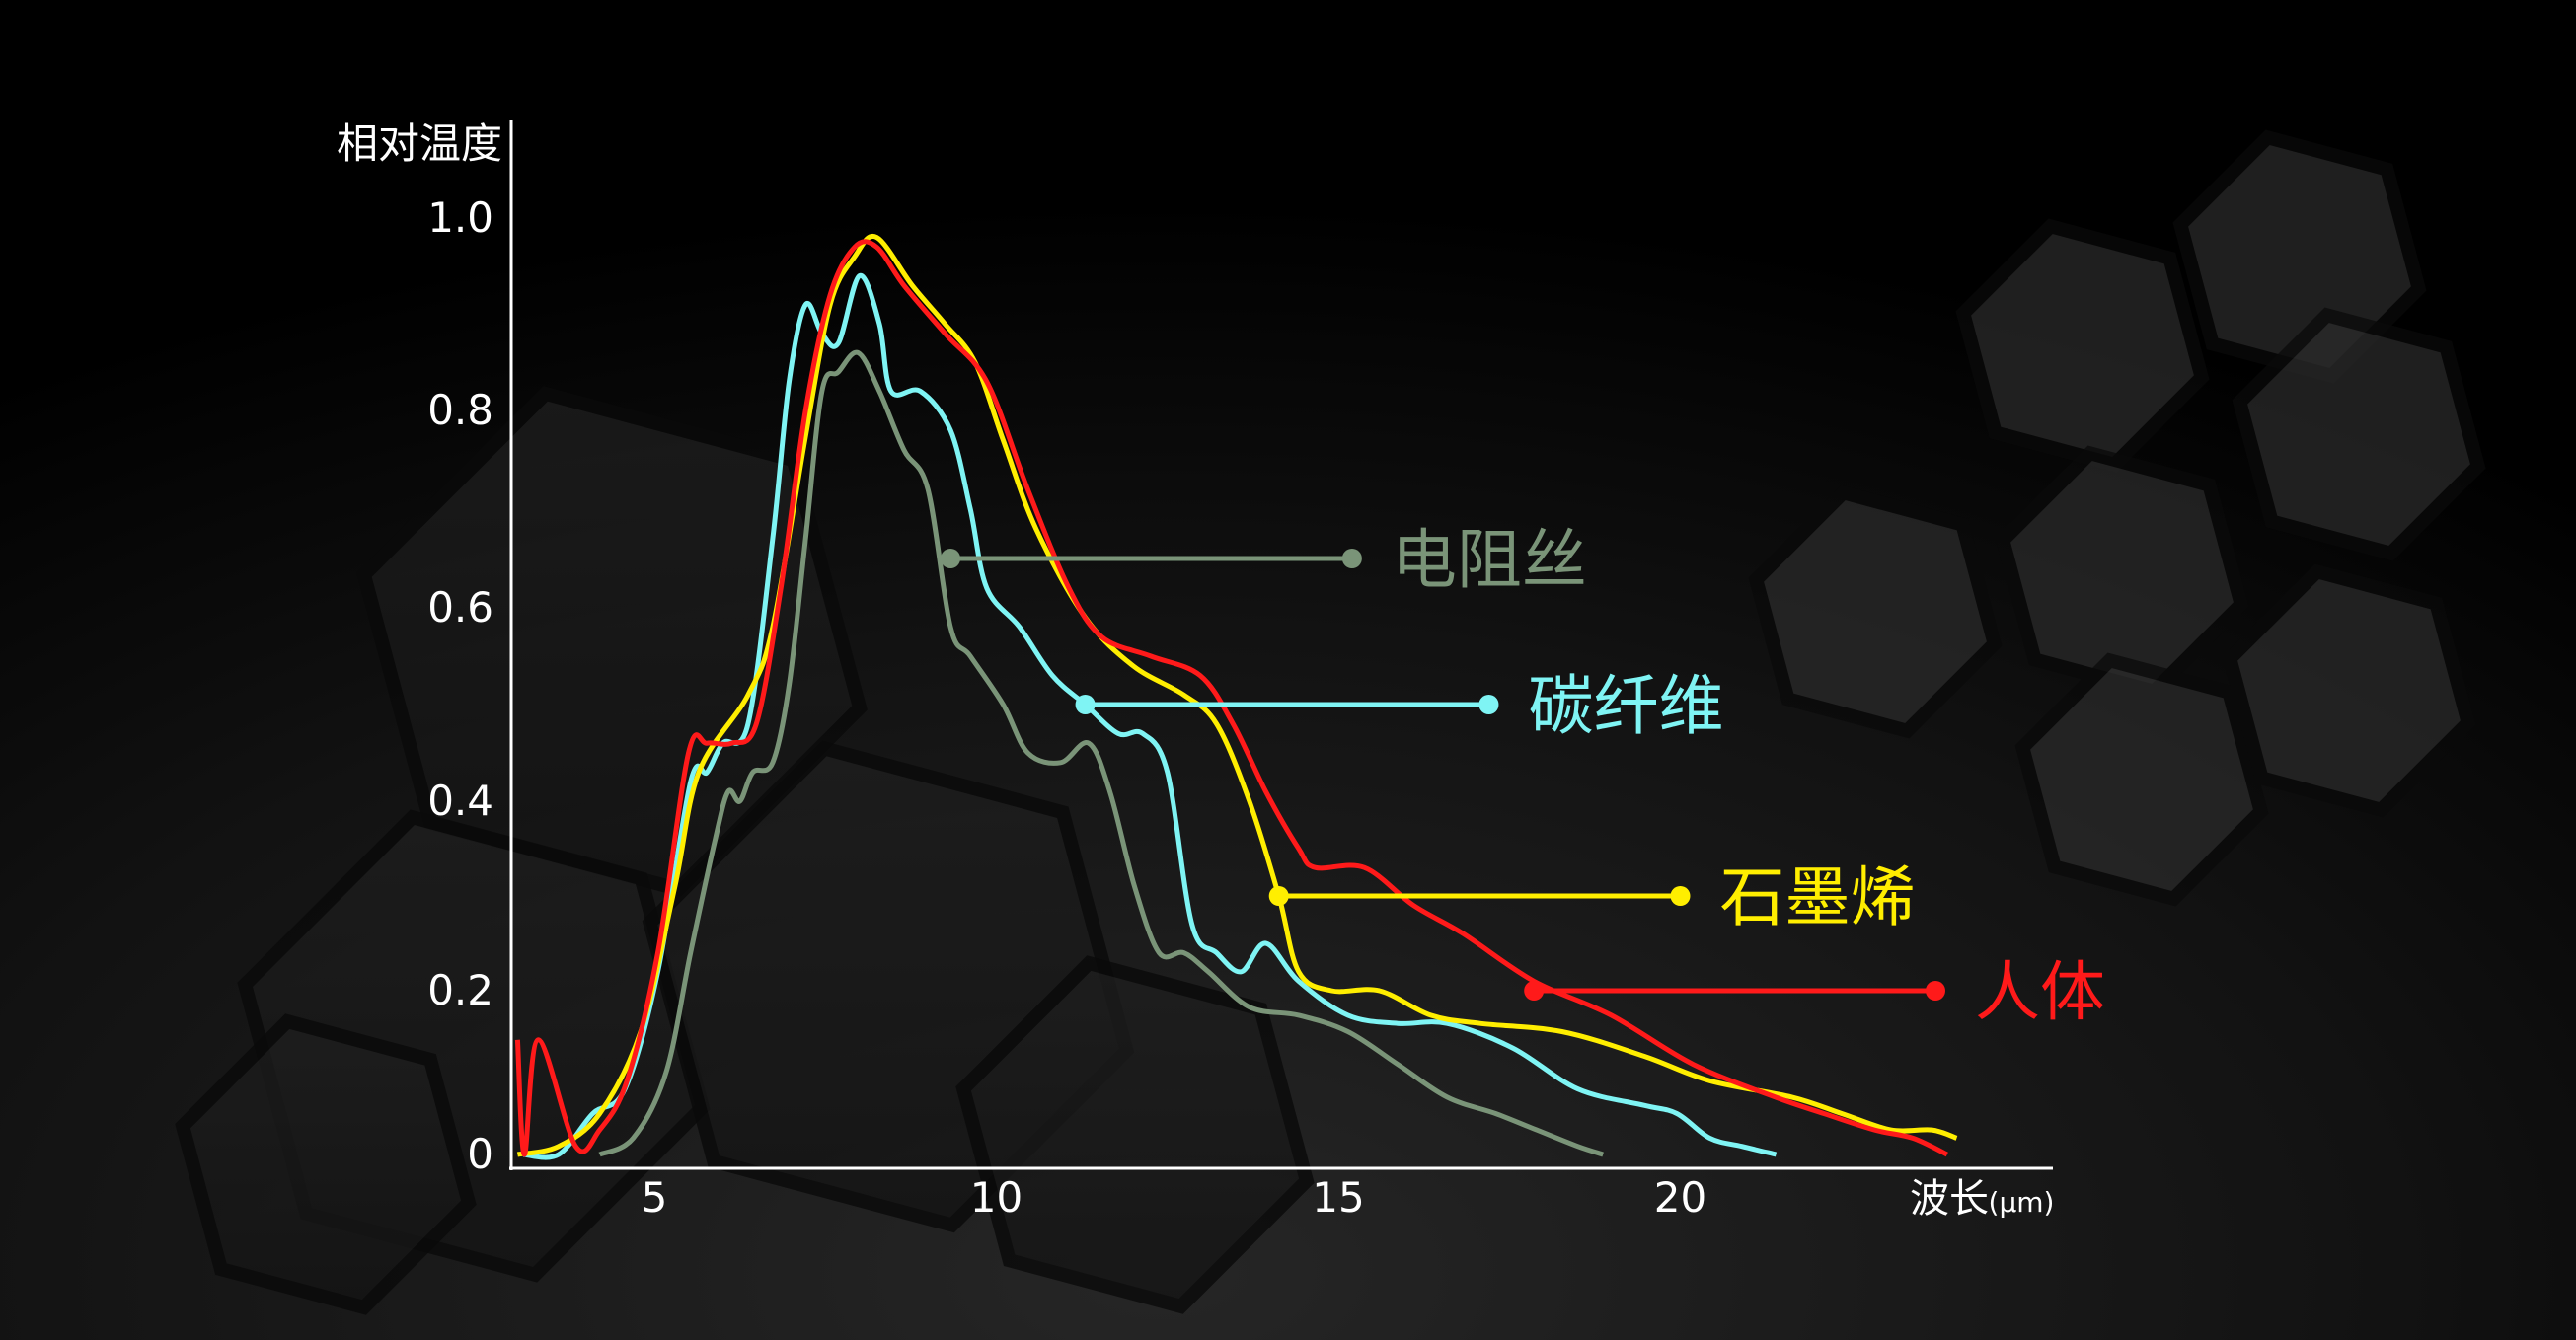  What do you see at coordinates (1489, 560) in the screenshot?
I see `series-label: 电阻丝` at bounding box center [1489, 560].